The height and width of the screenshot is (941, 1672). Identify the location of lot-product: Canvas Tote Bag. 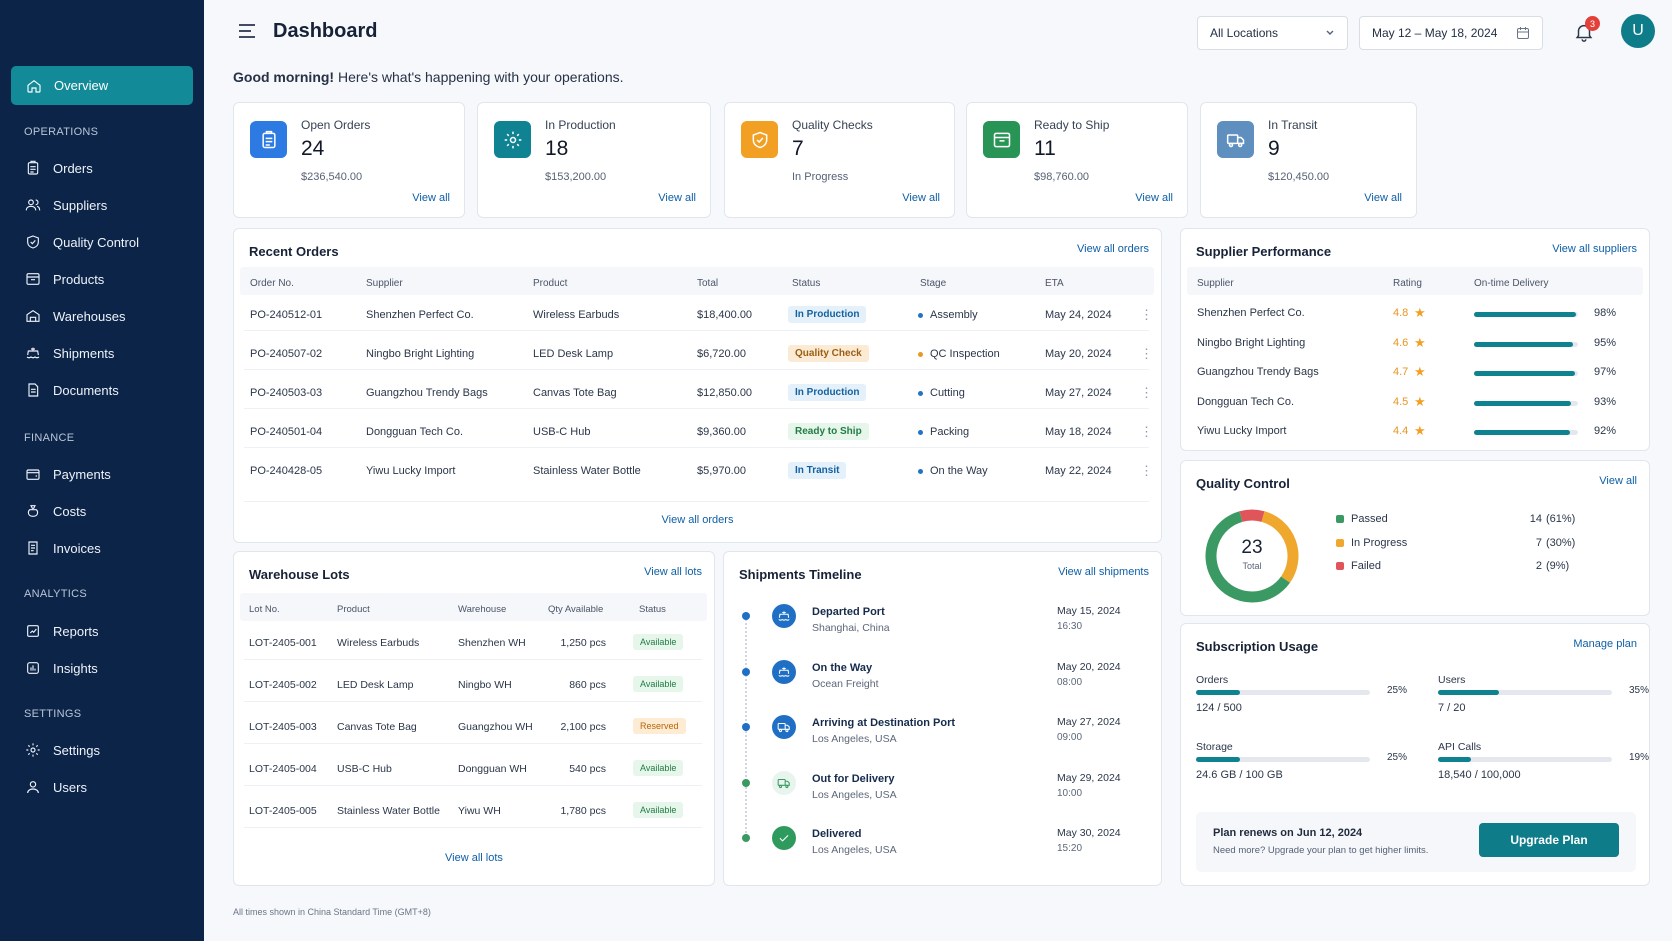
(377, 727).